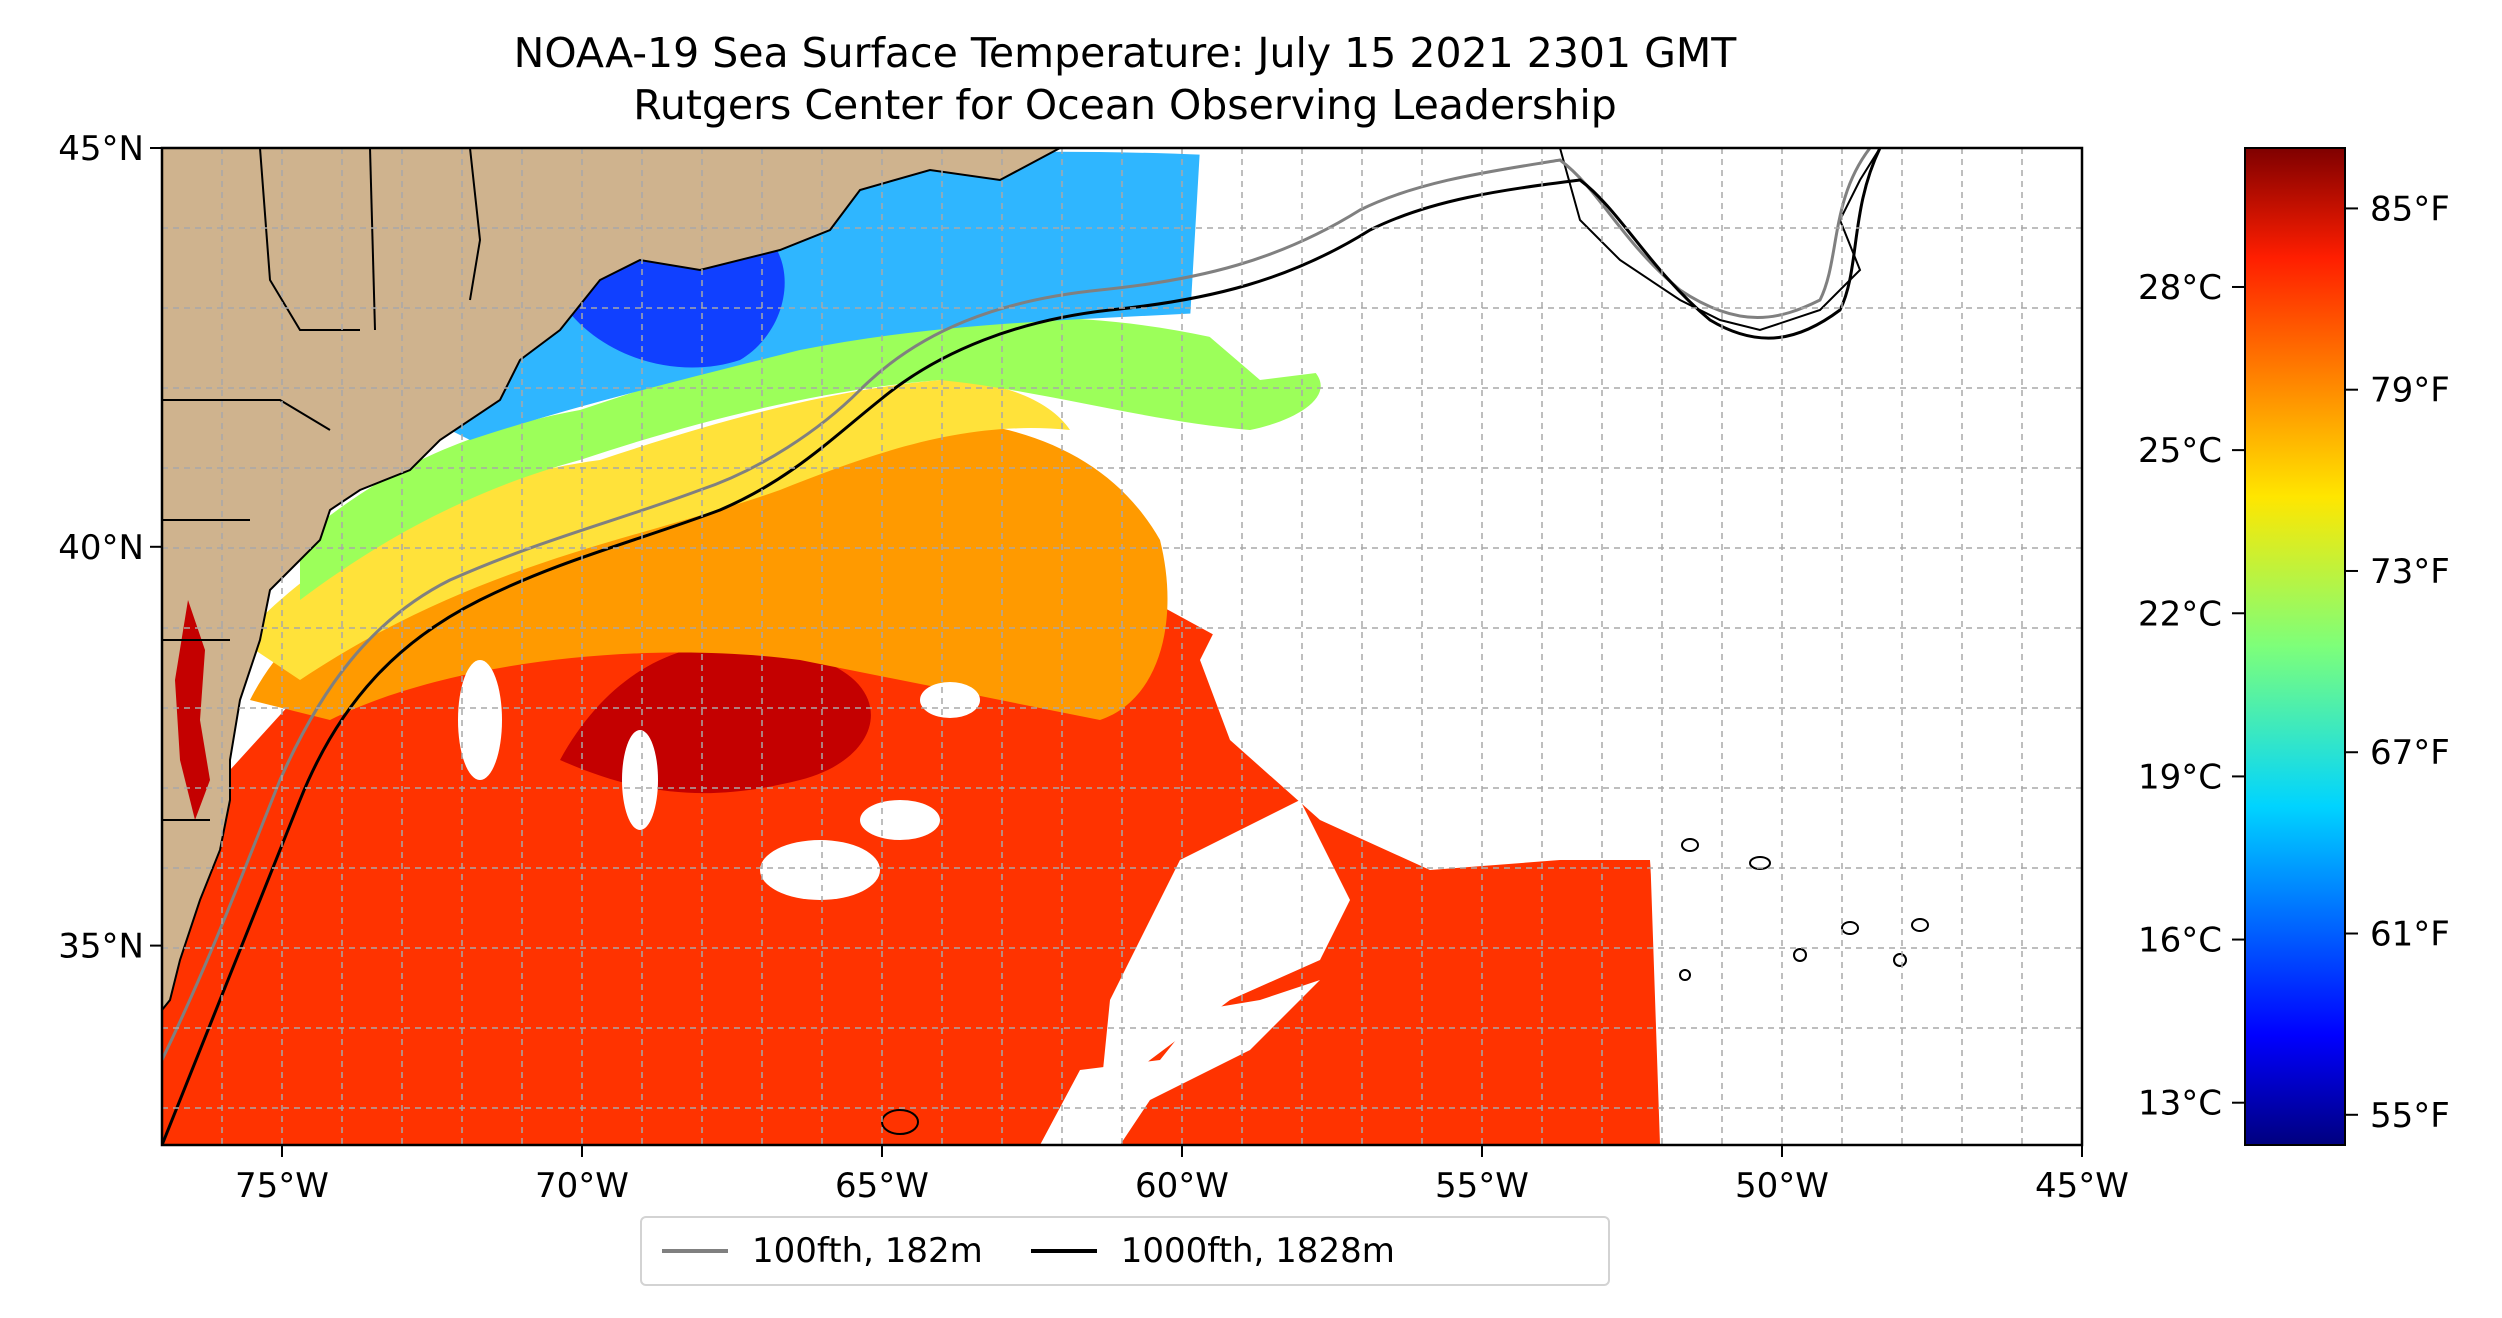  What do you see at coordinates (1782, 1186) in the screenshot?
I see `lon-tick-label: 50°W` at bounding box center [1782, 1186].